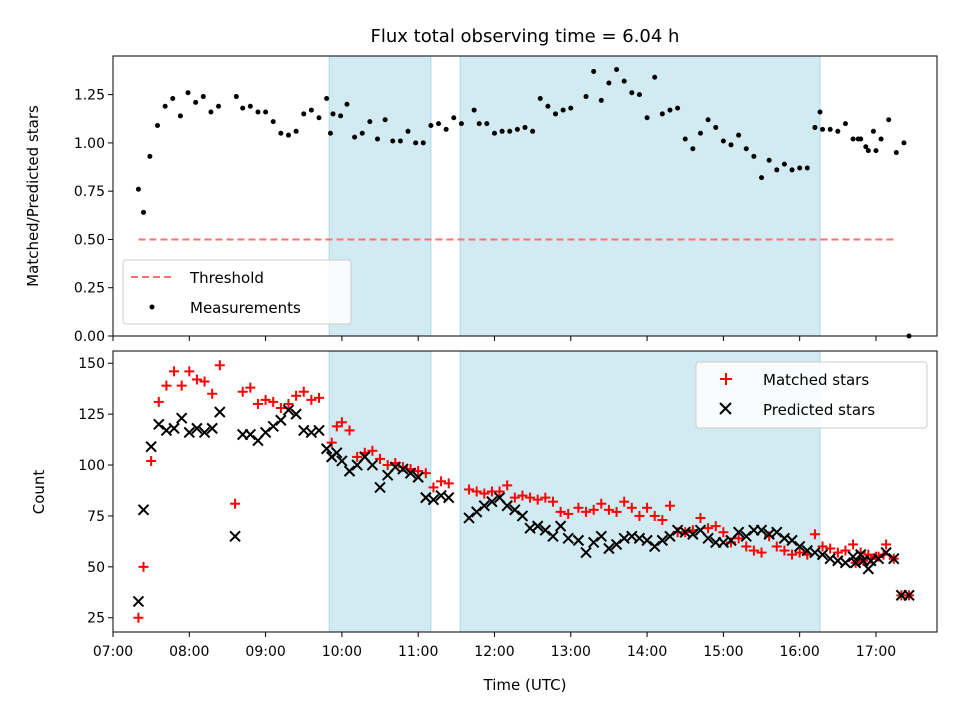 This screenshot has height=720, width=960. Describe the element at coordinates (245, 308) in the screenshot. I see `legend-measurements-label: Measurements` at that location.